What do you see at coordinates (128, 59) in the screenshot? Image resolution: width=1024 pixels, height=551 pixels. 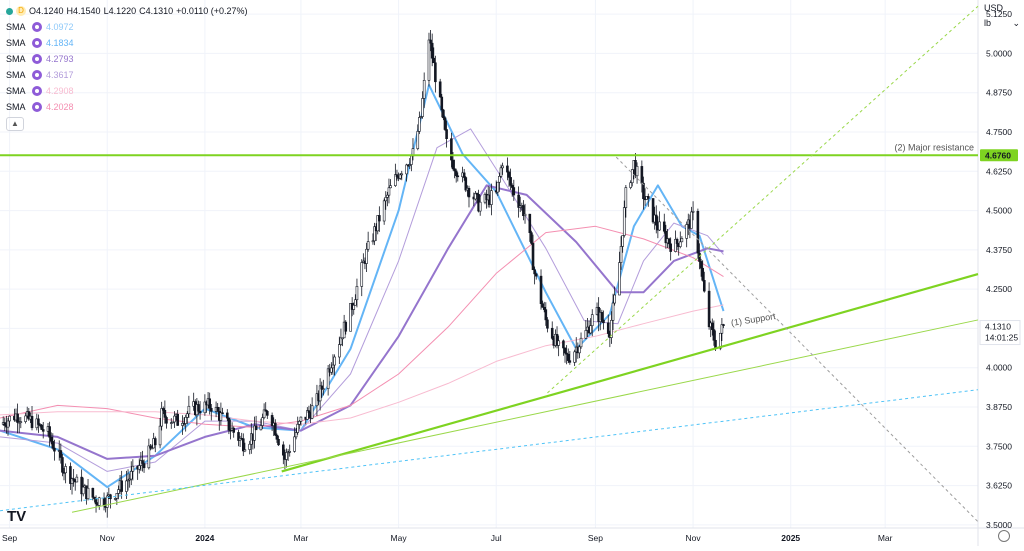 I see `sma-legend-row: SMA 4.2793` at bounding box center [128, 59].